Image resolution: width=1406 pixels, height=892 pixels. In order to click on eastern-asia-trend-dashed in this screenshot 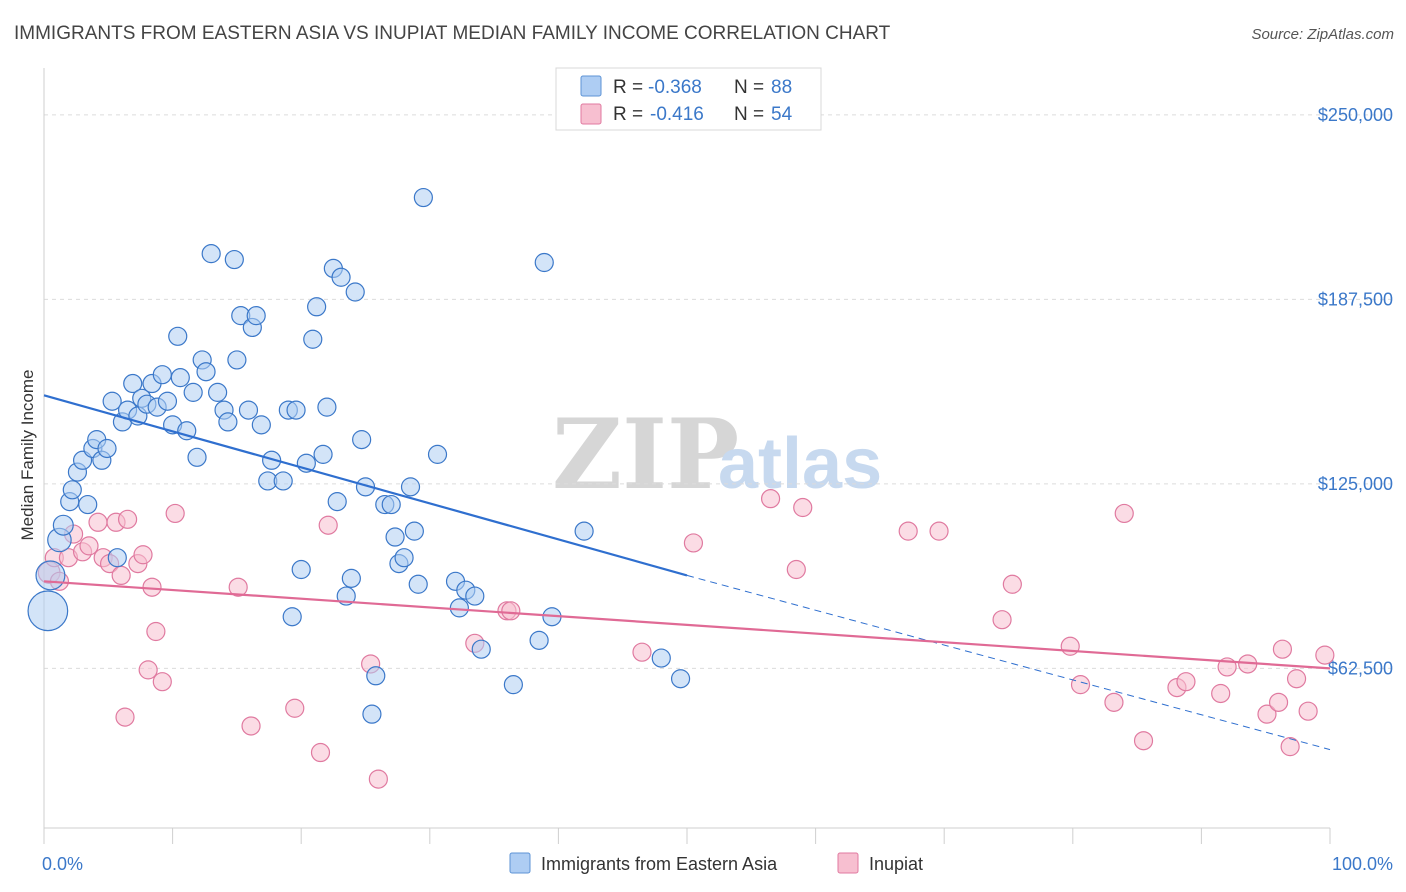, I will do `click(1008, 662)`.